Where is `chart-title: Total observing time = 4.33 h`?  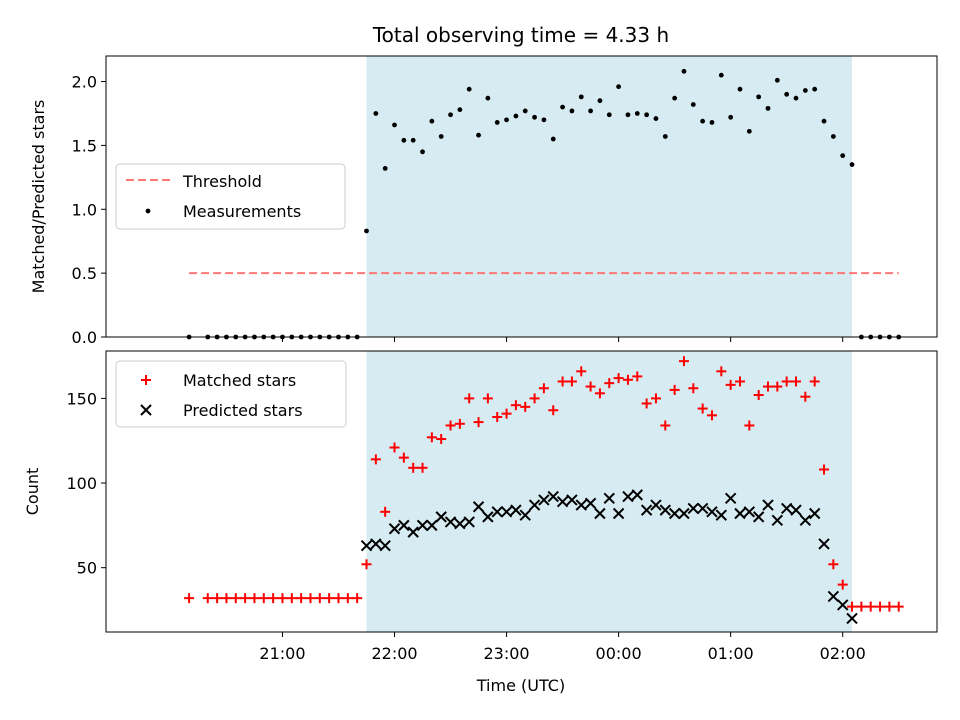
chart-title: Total observing time = 4.33 h is located at coordinates (520, 35).